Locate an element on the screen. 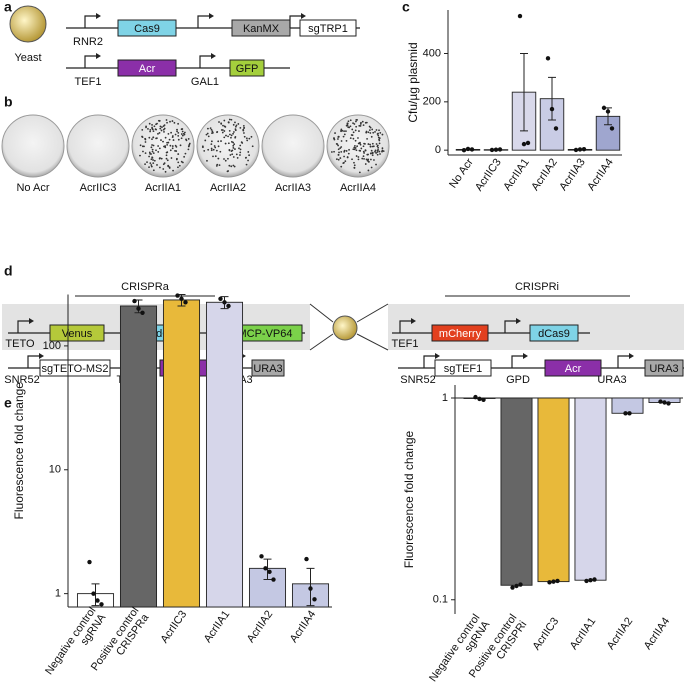 The width and height of the screenshot is (687, 694). label: CRISPRa is located at coordinates (145, 287).